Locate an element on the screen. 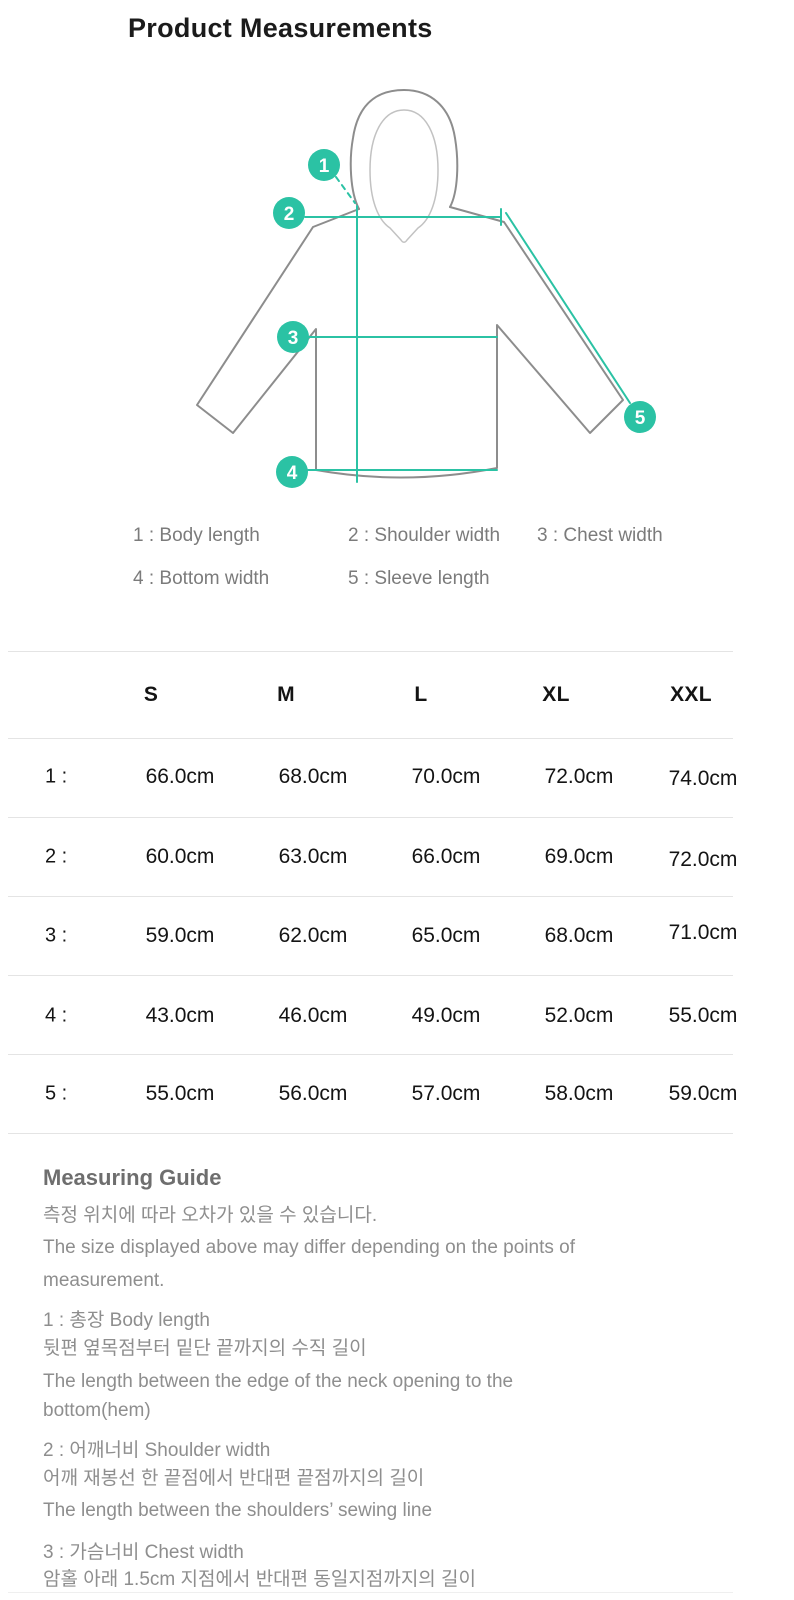 The height and width of the screenshot is (1600, 794). sleeve-length-line is located at coordinates (568, 308).